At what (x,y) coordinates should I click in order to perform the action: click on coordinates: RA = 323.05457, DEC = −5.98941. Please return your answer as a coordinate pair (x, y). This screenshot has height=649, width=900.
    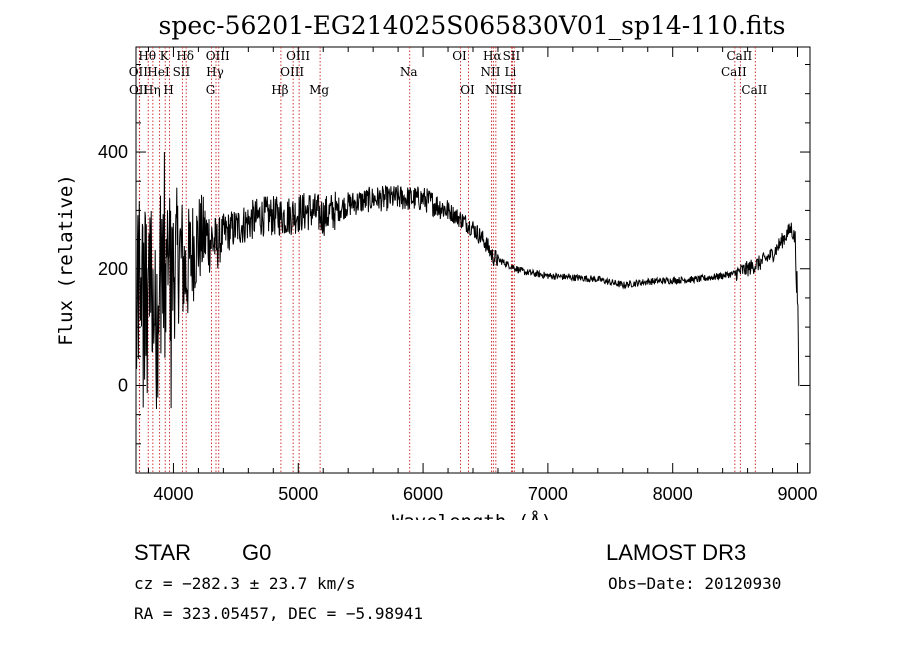
    Looking at the image, I should click on (278, 613).